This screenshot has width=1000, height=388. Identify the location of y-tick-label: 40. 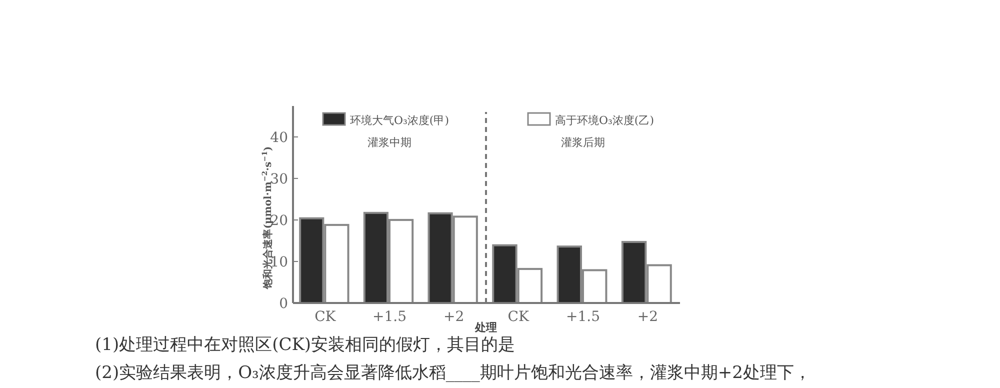
(279, 138).